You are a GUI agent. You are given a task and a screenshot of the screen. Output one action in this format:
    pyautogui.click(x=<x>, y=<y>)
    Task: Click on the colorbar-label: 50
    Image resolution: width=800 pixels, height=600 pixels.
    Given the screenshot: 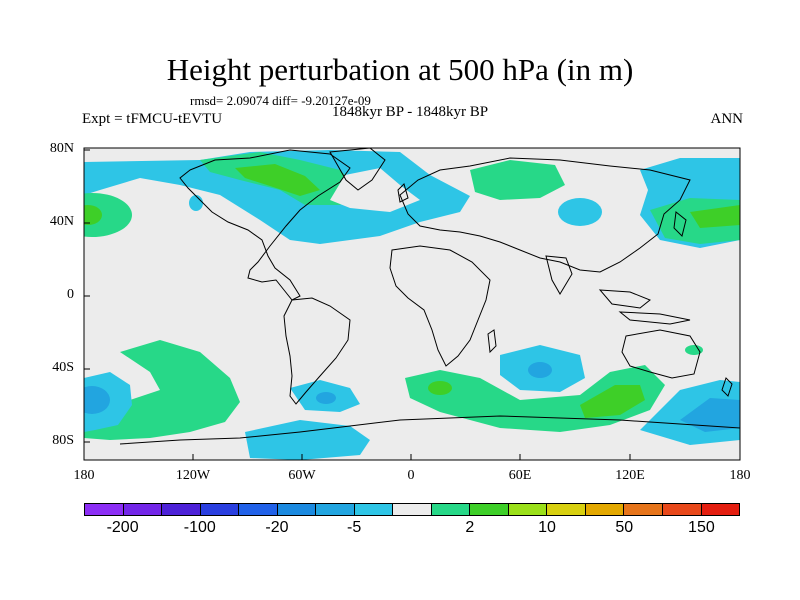 What is the action you would take?
    pyautogui.click(x=624, y=527)
    